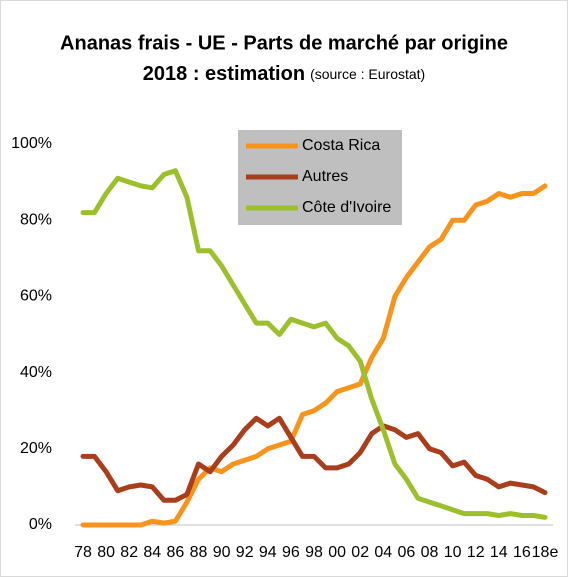  I want to click on chart-source: (source : Eurostat), so click(367, 74).